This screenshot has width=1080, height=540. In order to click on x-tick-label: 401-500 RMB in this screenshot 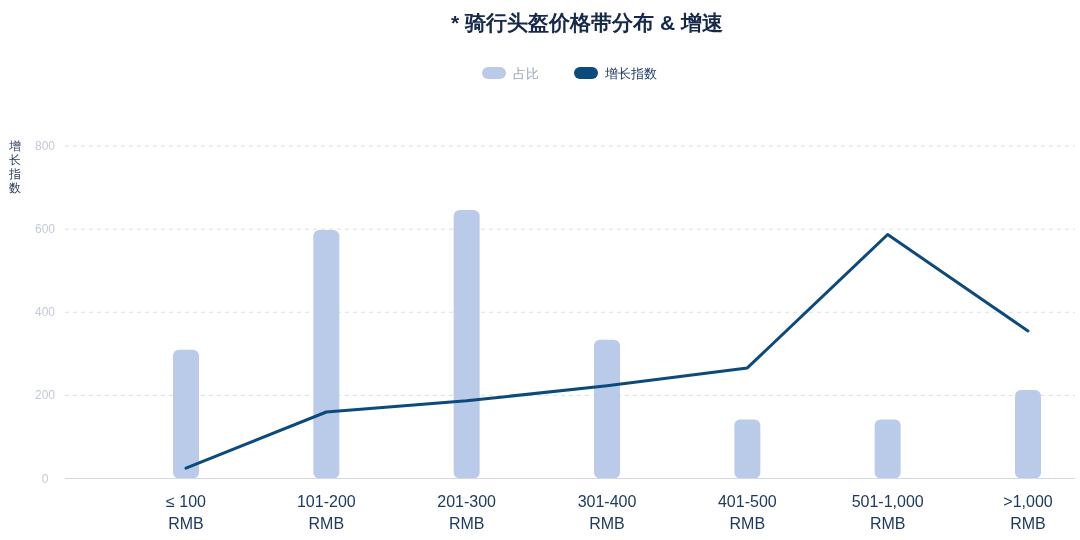, I will do `click(747, 512)`.